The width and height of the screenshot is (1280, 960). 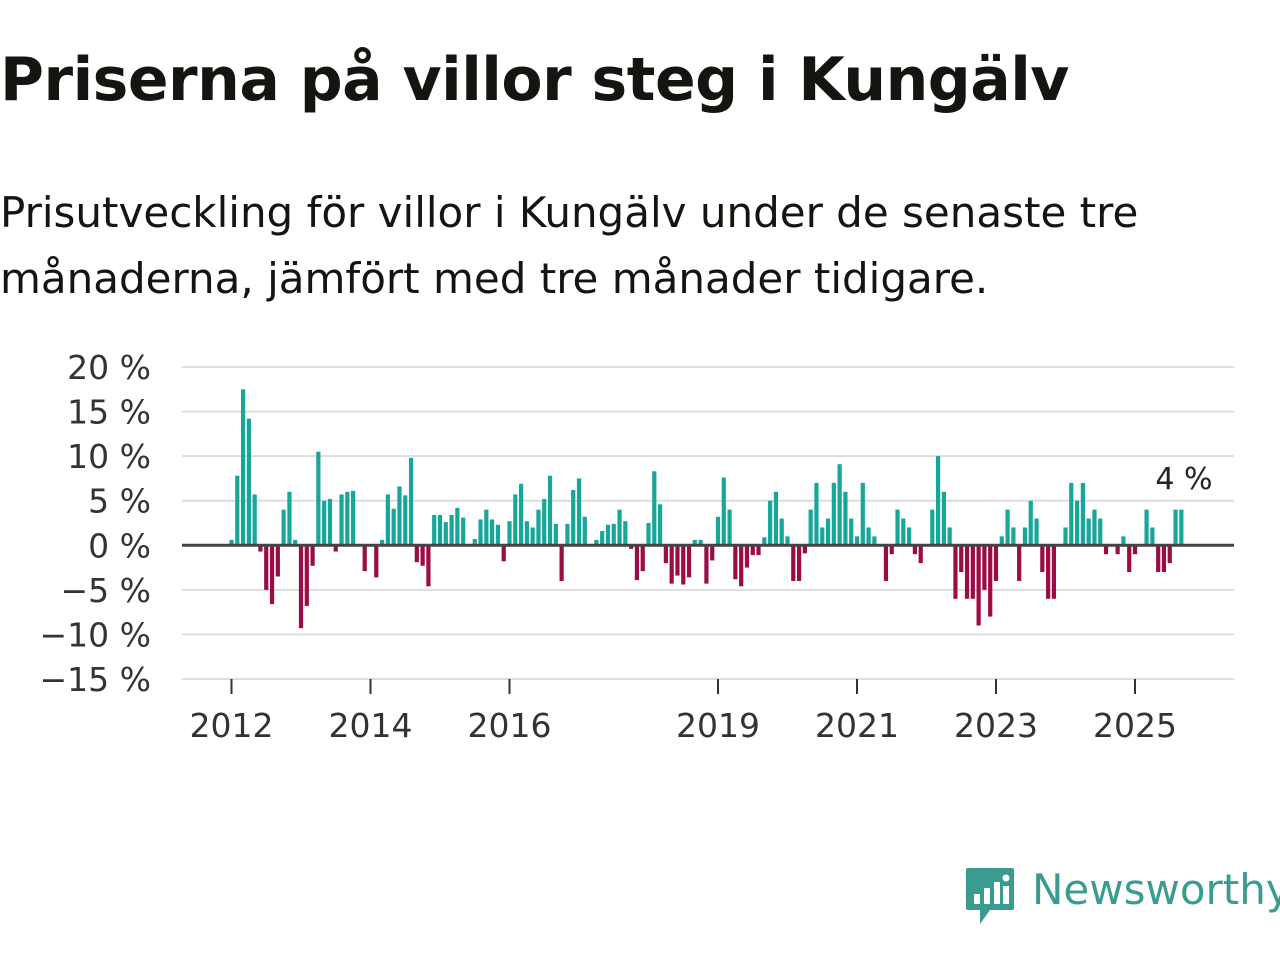 What do you see at coordinates (106, 590) in the screenshot?
I see `y-tick-label: −5 %` at bounding box center [106, 590].